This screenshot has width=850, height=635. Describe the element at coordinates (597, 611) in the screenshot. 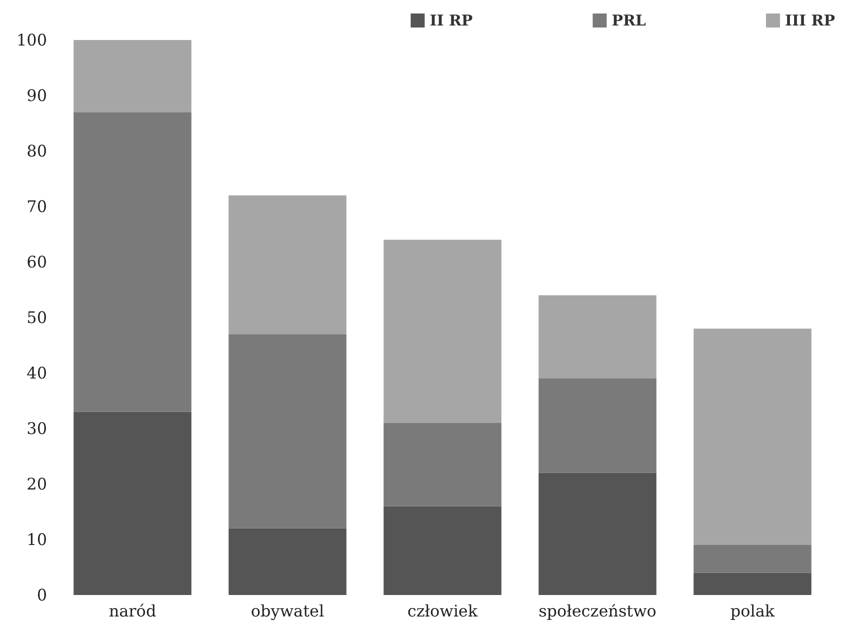

I see `x-tick-label: społeczeństwo` at that location.